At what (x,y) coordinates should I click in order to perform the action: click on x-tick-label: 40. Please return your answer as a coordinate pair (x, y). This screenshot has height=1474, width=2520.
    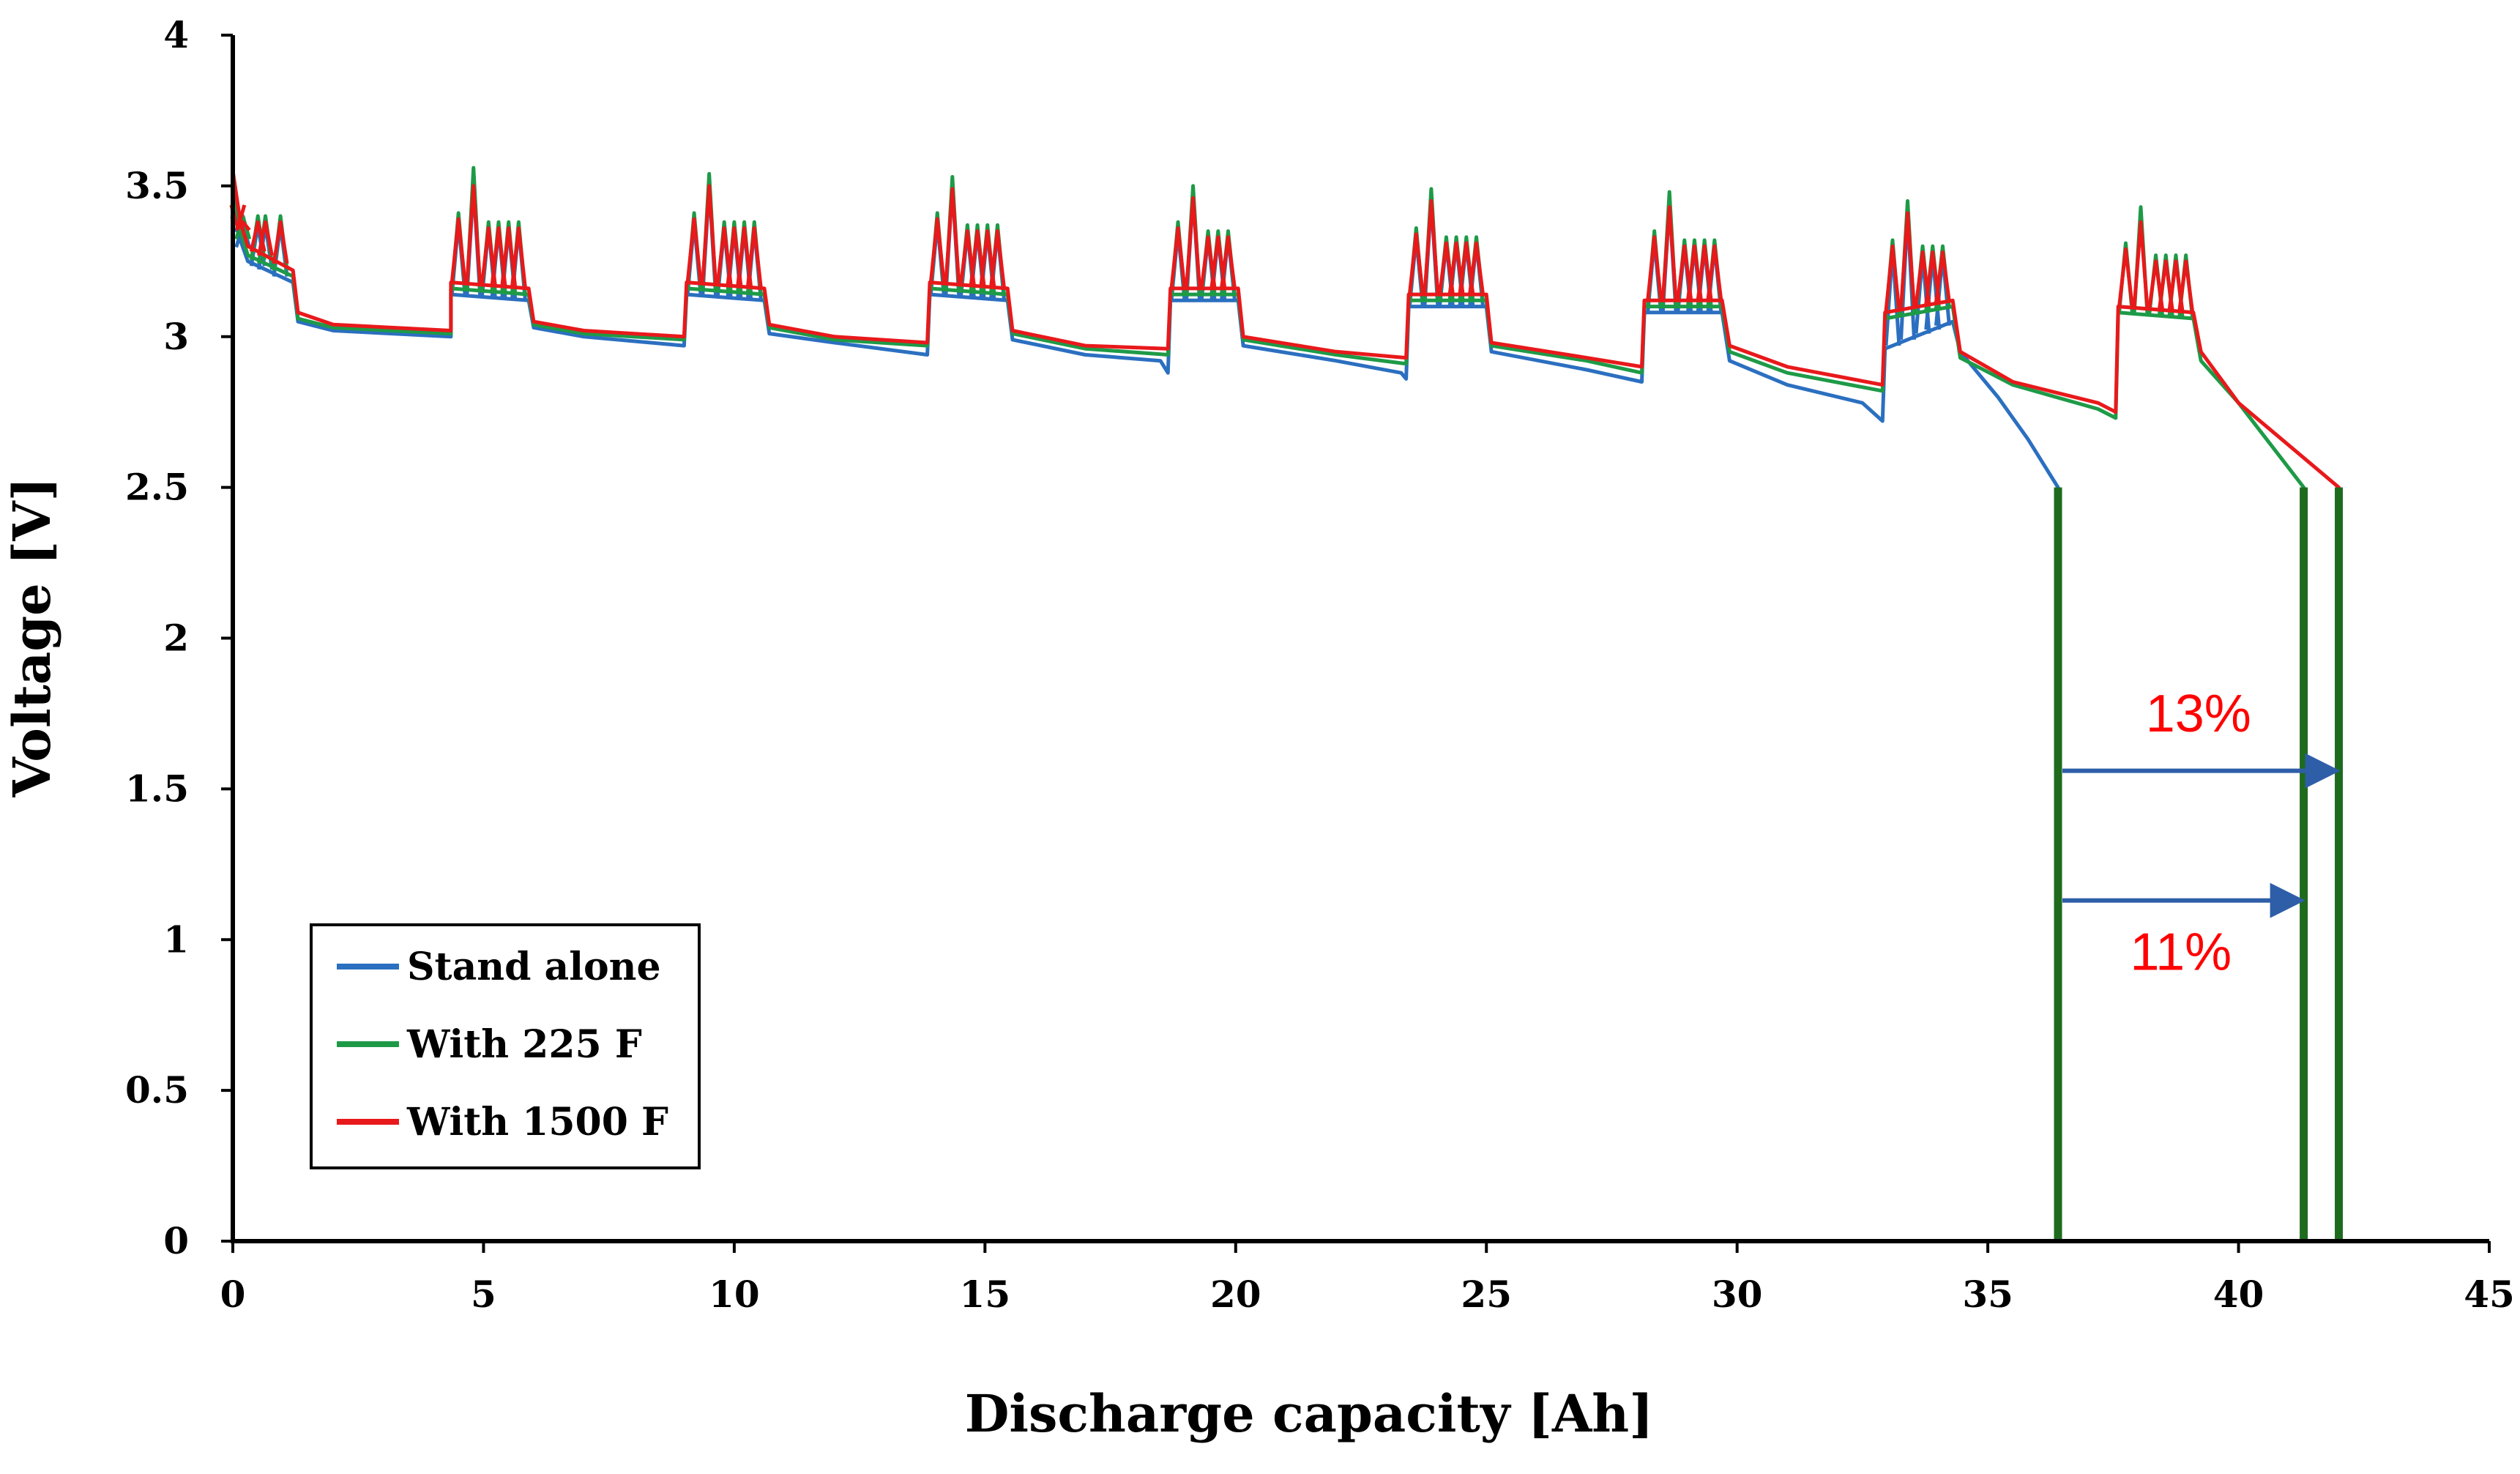
    Looking at the image, I should click on (2238, 1295).